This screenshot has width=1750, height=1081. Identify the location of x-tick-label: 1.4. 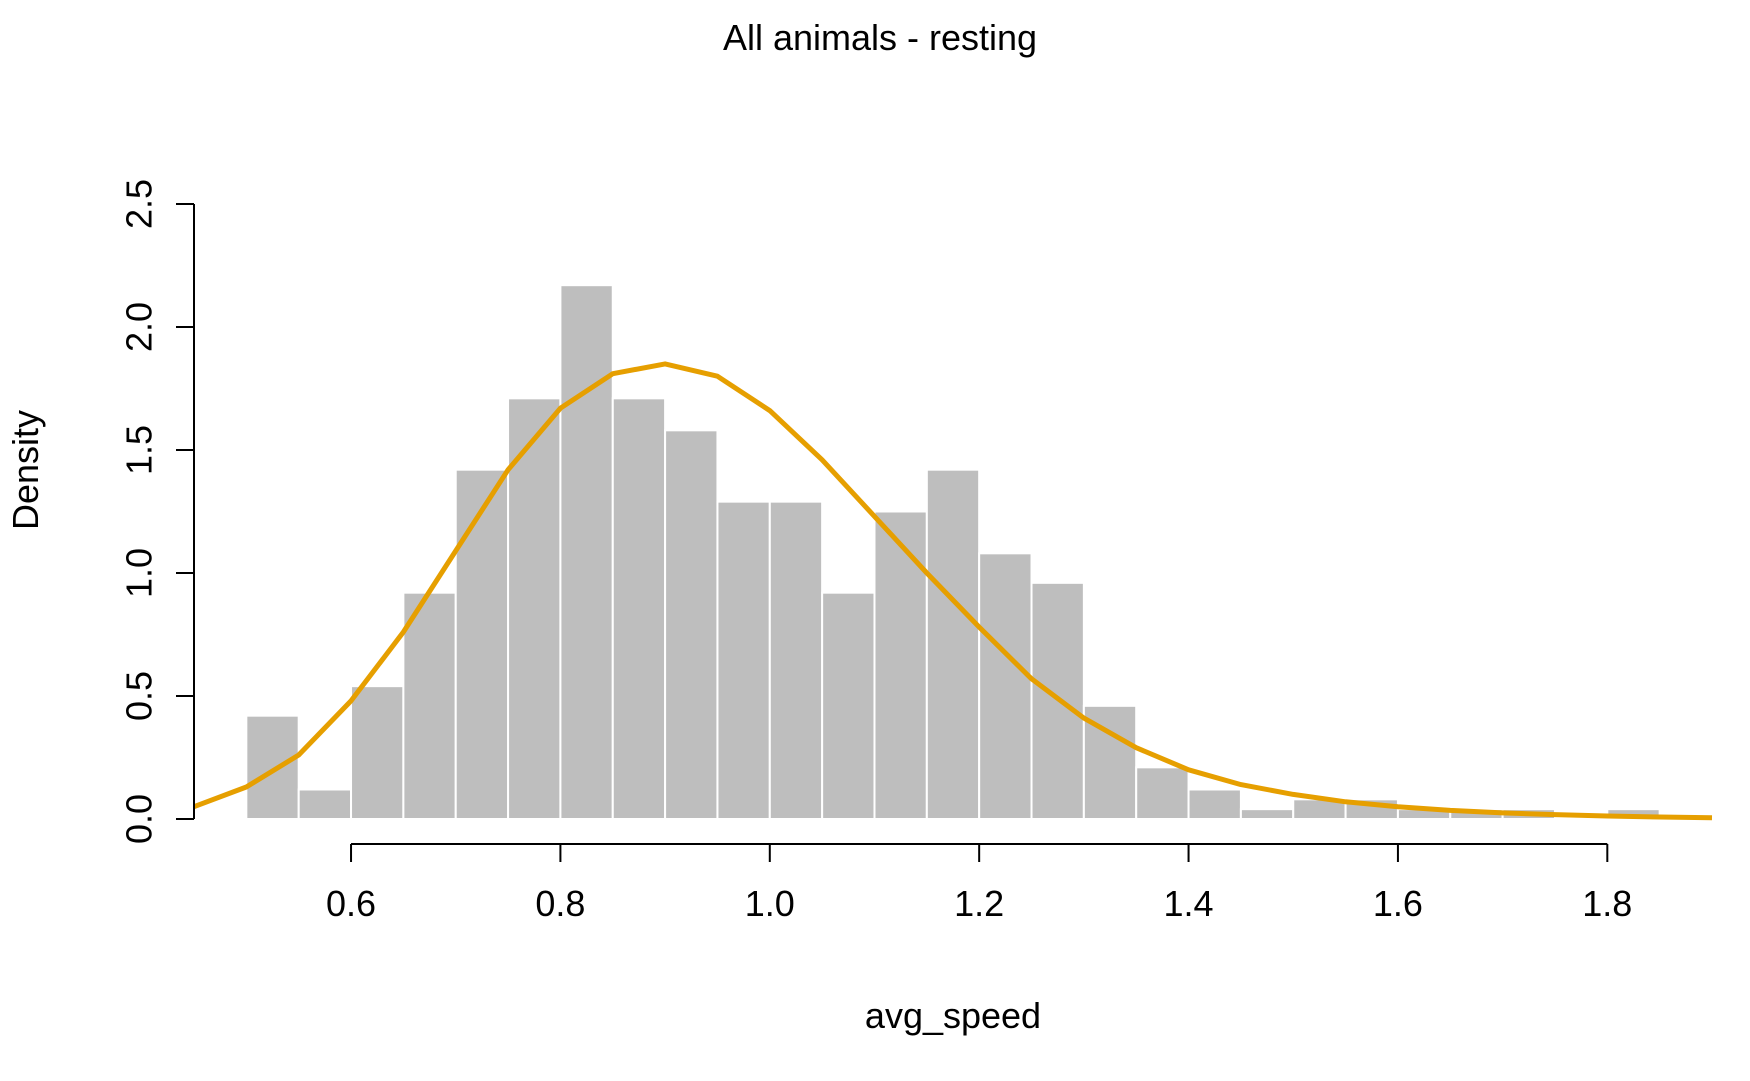
(1189, 903).